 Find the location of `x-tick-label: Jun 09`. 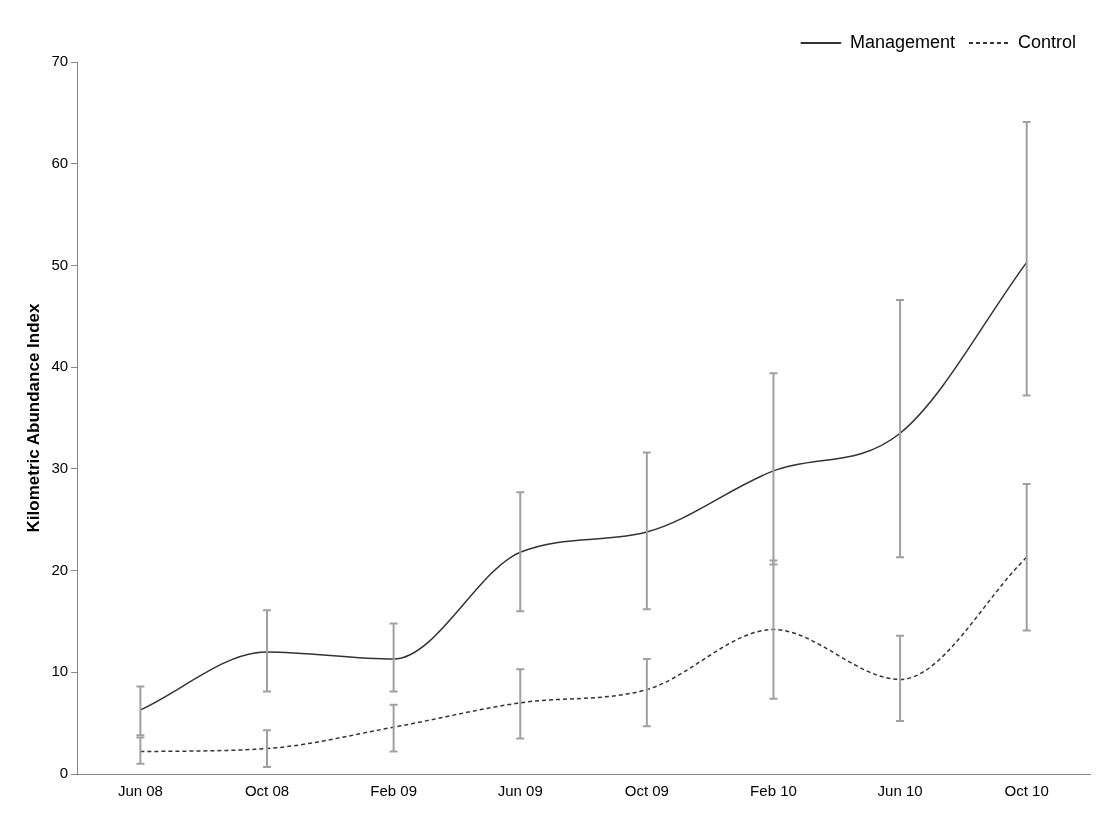

x-tick-label: Jun 09 is located at coordinates (520, 791).